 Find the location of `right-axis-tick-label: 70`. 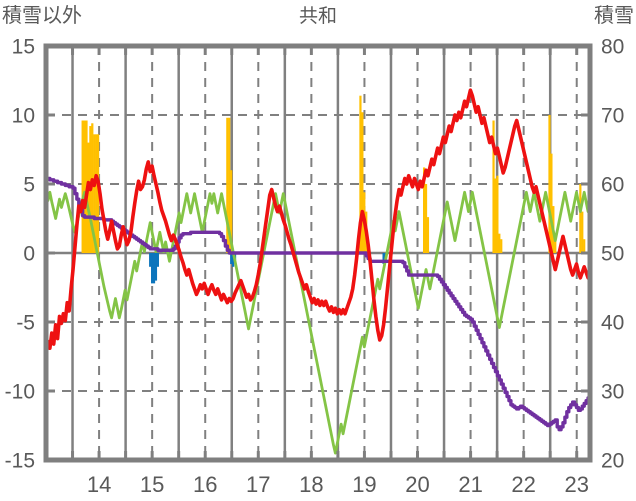

right-axis-tick-label: 70 is located at coordinates (612, 116).